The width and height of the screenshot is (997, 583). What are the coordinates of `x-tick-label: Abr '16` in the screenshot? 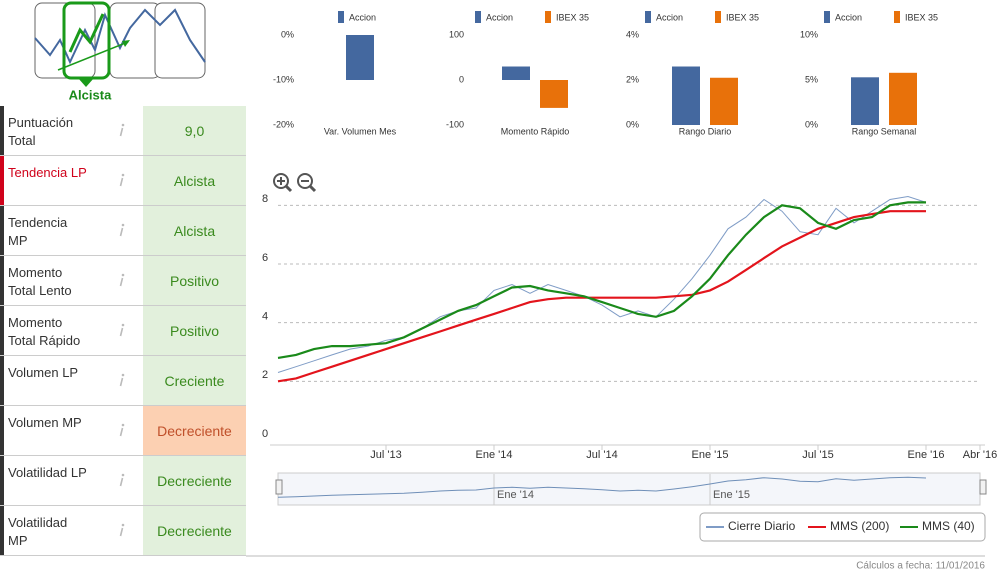 It's located at (980, 455).